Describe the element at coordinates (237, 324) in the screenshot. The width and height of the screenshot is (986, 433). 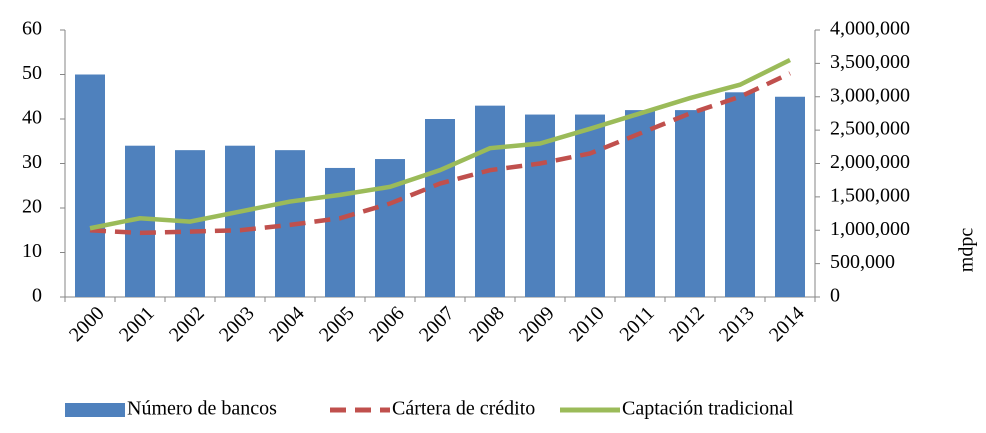
I see `x-tick-label: 2003` at that location.